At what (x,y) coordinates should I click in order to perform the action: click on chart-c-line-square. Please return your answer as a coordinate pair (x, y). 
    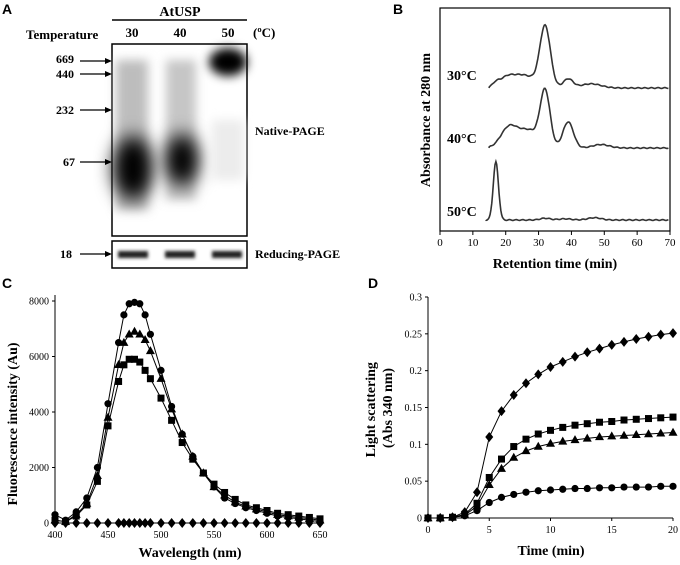
    Looking at the image, I should click on (187, 440).